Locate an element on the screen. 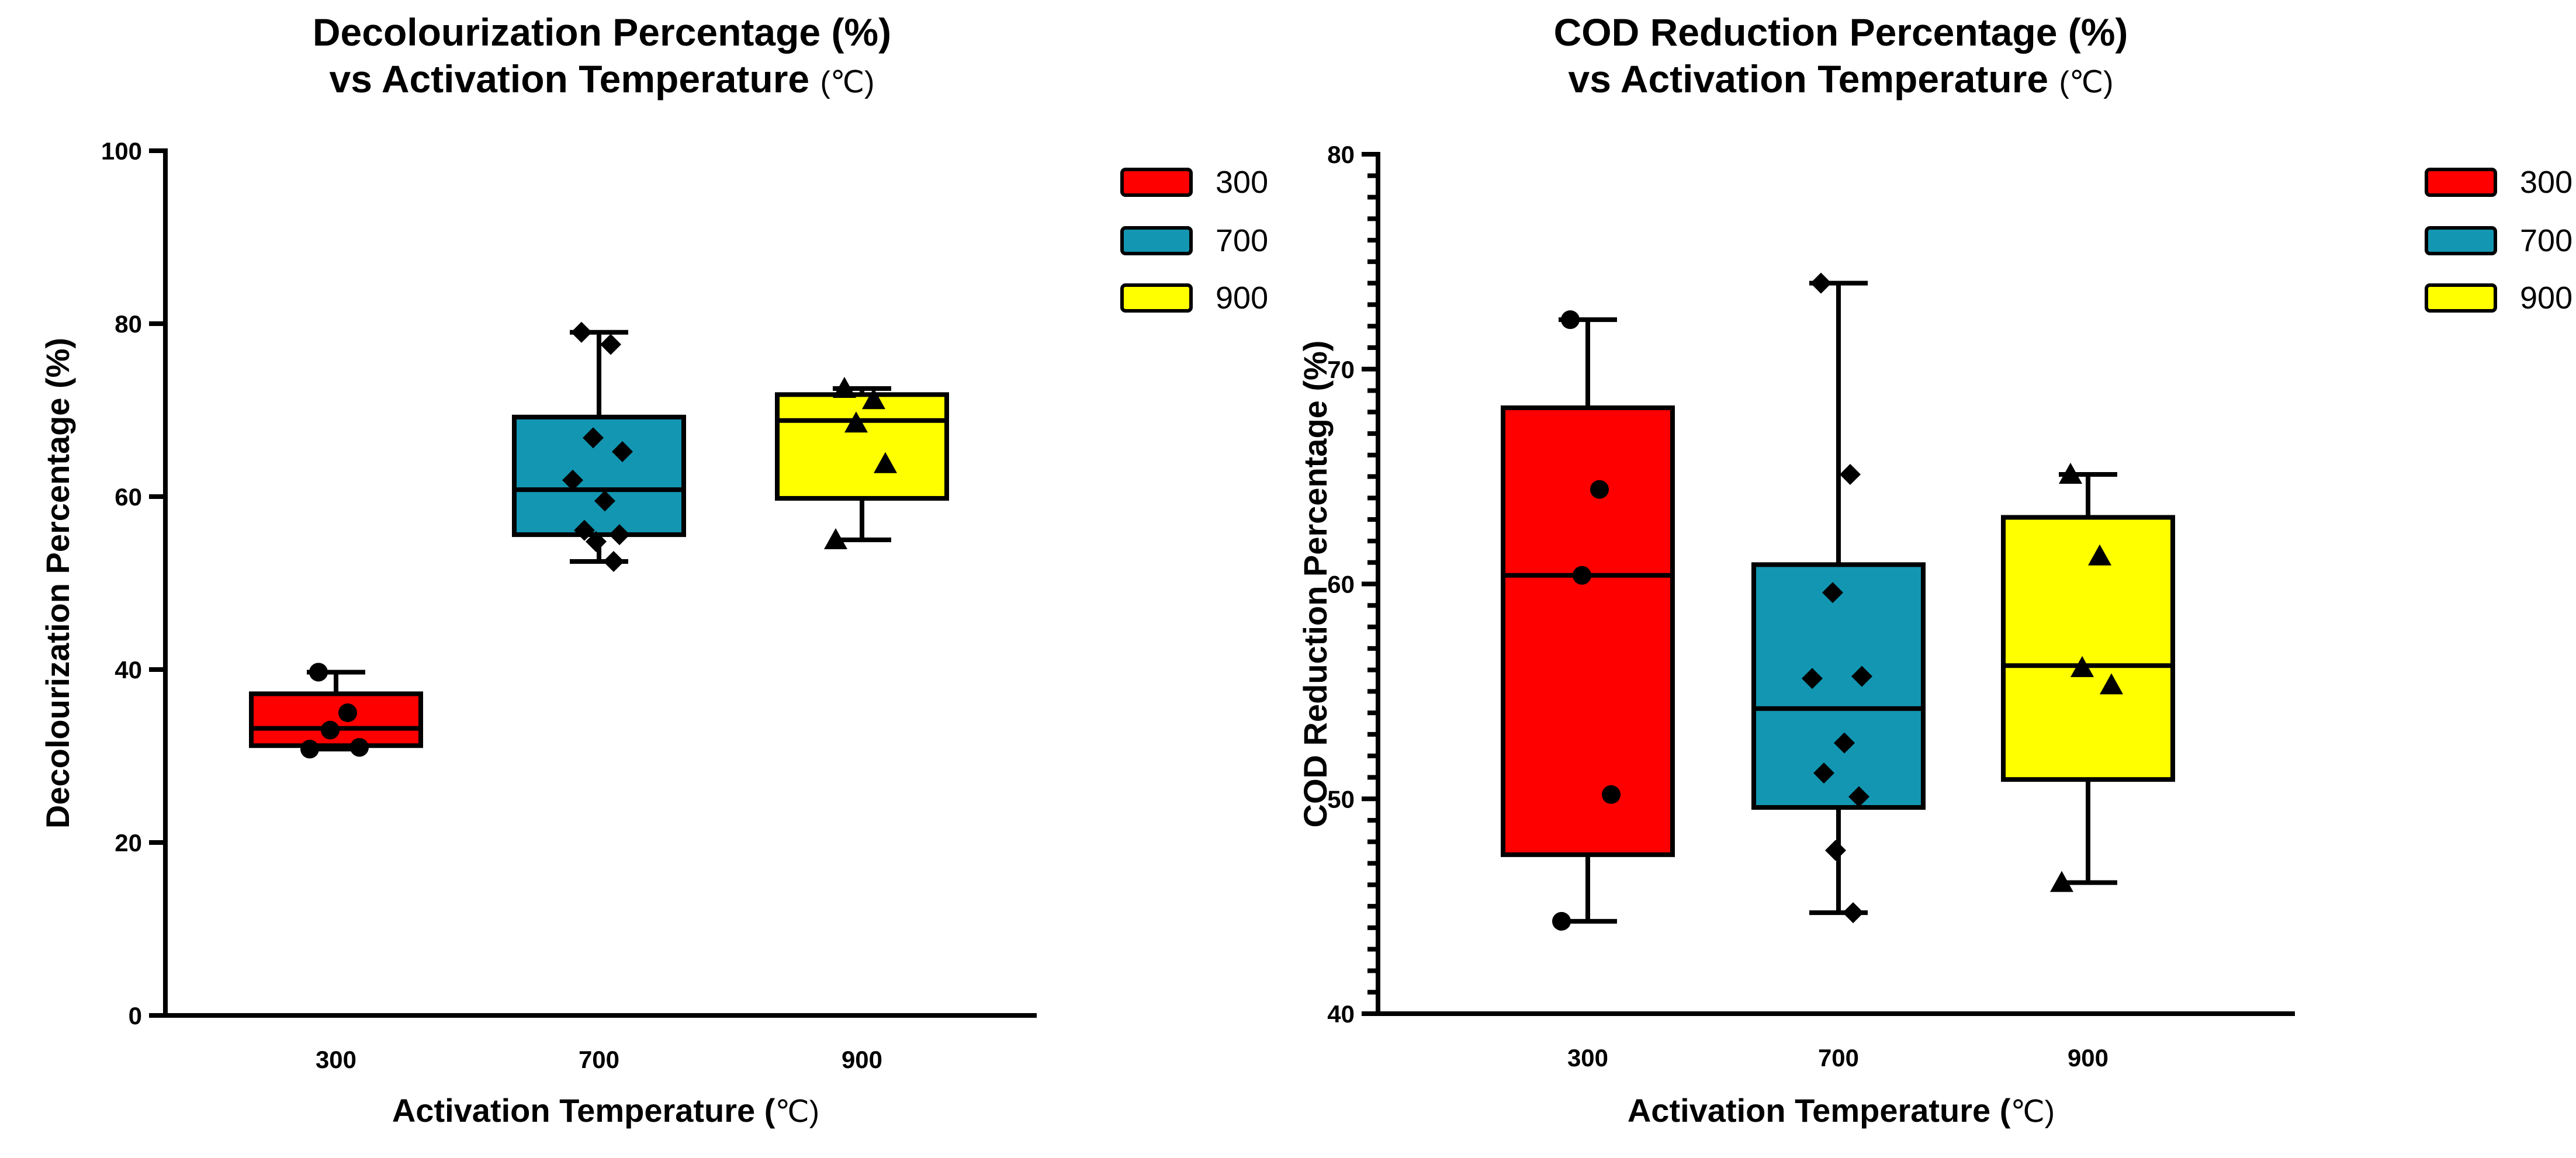 The height and width of the screenshot is (1158, 2576). y-axis-label: Decolourization Percentage (%) is located at coordinates (57, 583).